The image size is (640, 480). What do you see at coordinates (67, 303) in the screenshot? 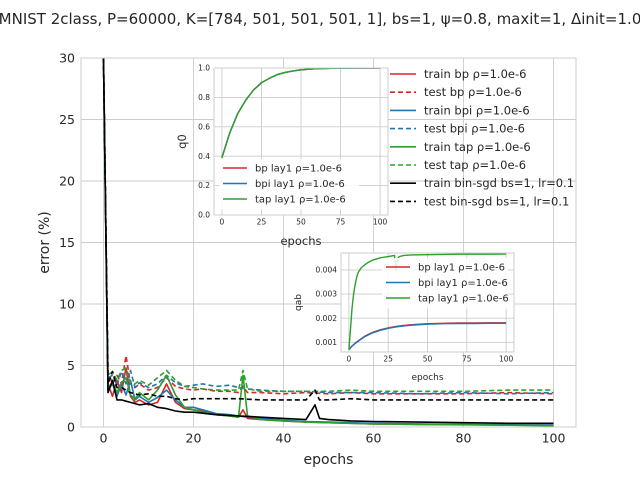
I see `main-y-tick-label: 10` at bounding box center [67, 303].